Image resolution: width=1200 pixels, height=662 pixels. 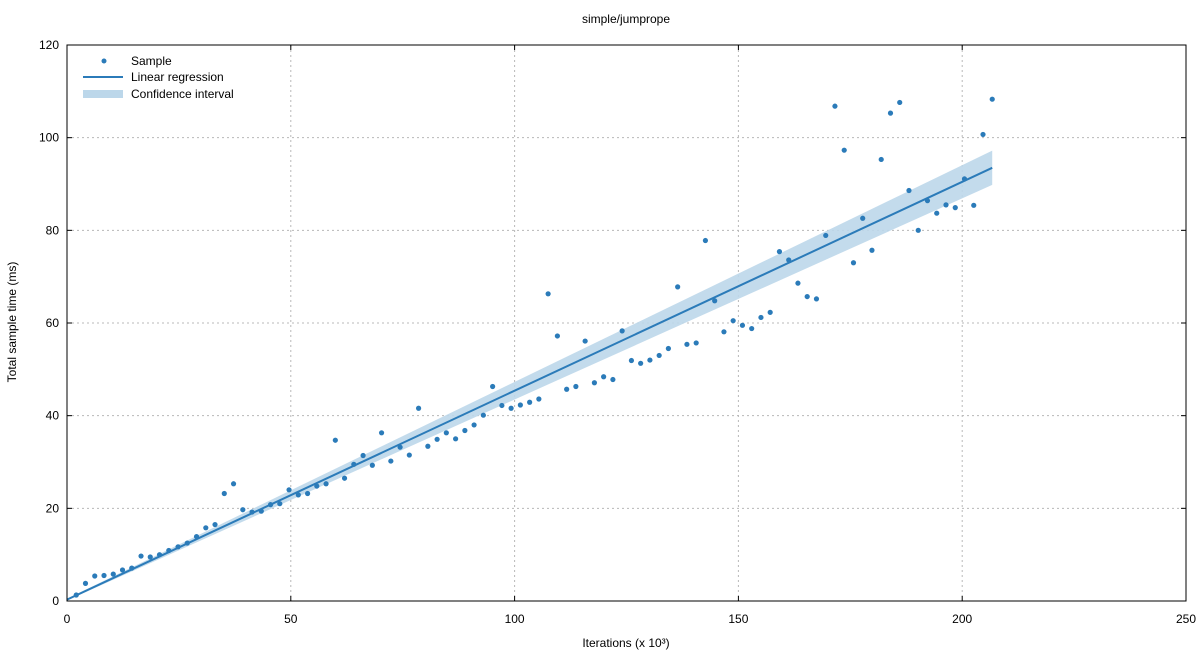 I want to click on x-tick-label: 0, so click(x=67, y=619).